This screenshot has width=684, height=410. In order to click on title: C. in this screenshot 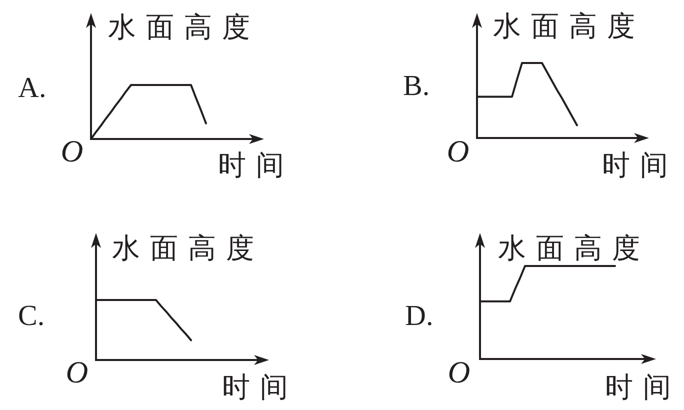, I will do `click(31, 316)`.